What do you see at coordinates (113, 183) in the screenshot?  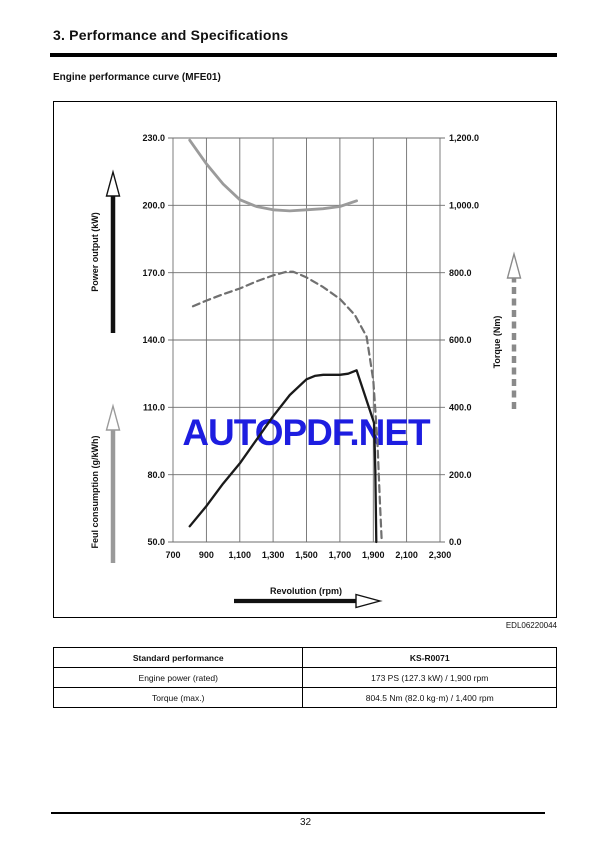 I see `power-axis-arrow-icon-head` at bounding box center [113, 183].